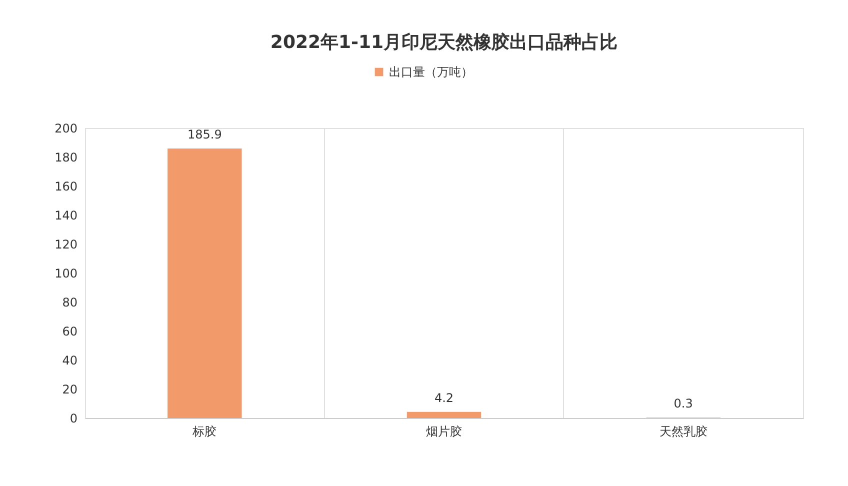 This screenshot has height=486, width=848. I want to click on x-tick-label: 天然乳胶, so click(683, 431).